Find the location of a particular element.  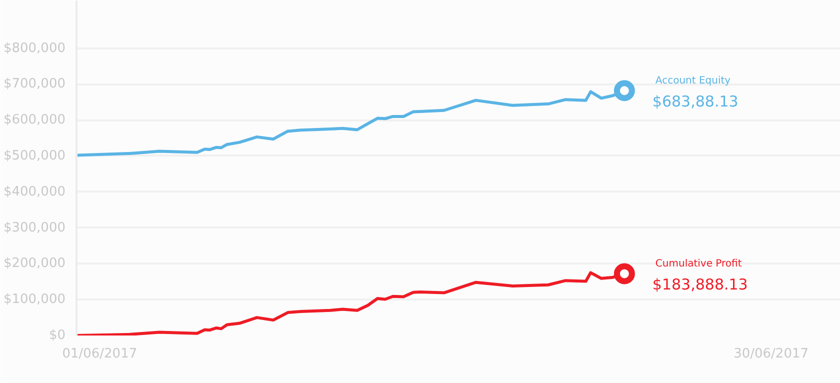

text: Account Equity is located at coordinates (693, 81).